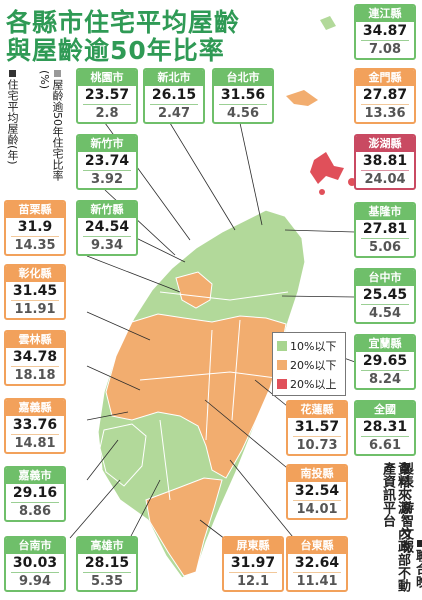  Describe the element at coordinates (317, 492) in the screenshot. I see `region-box-nantou: 南投縣 32.54 14.01` at that location.